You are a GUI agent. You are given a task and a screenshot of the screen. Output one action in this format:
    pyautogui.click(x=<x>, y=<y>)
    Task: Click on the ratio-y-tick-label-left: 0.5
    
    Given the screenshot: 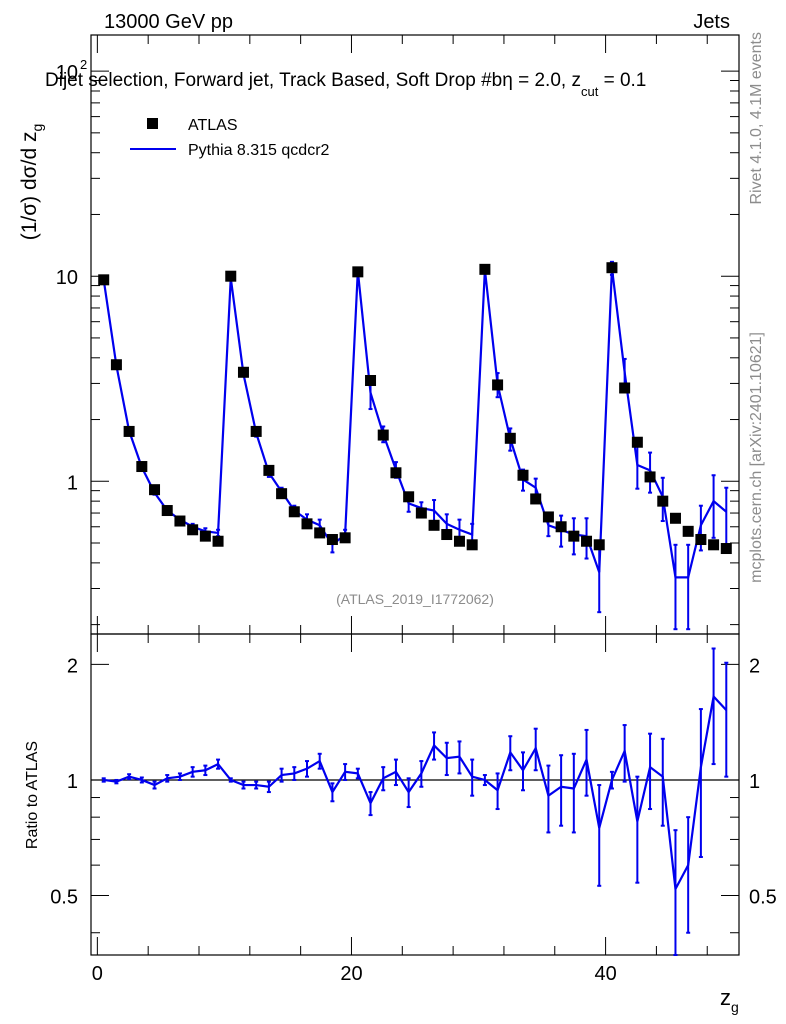 What is the action you would take?
    pyautogui.click(x=64, y=898)
    